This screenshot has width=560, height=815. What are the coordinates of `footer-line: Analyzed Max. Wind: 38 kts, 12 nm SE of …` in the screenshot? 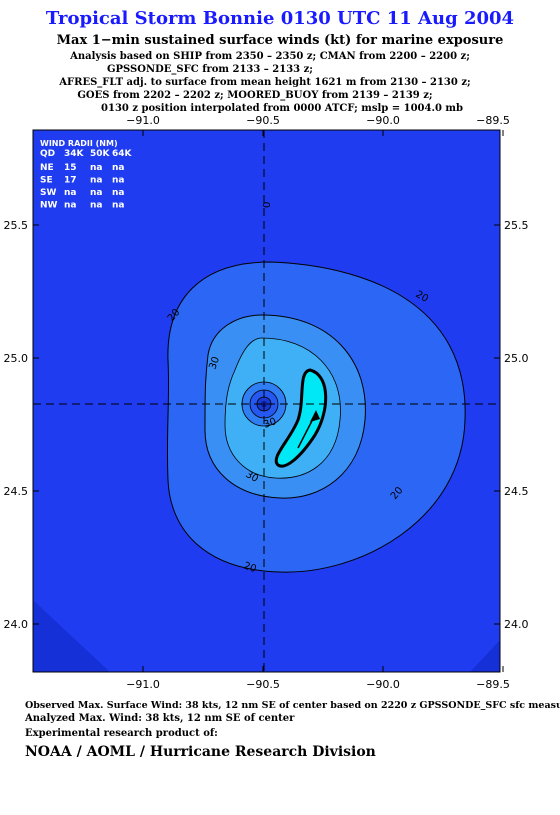 It's located at (160, 718).